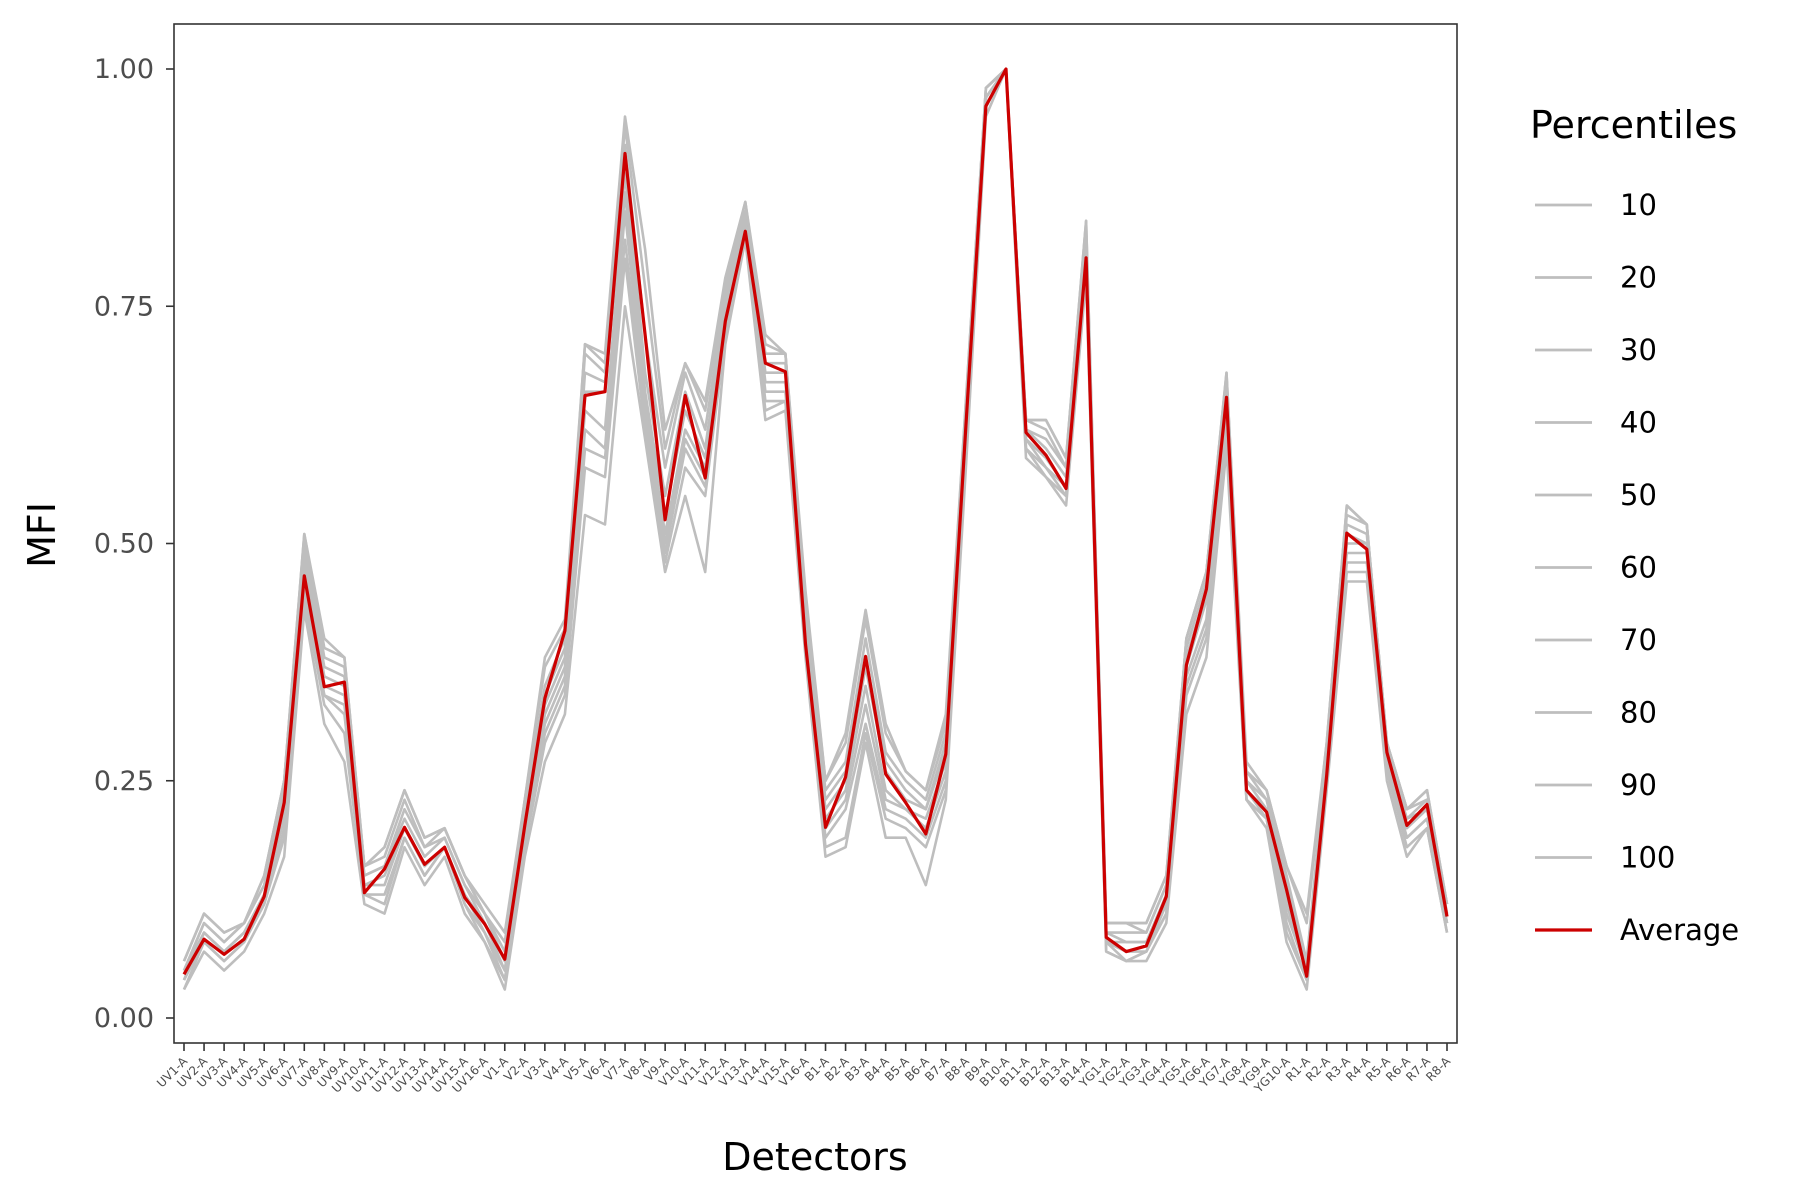  Describe the element at coordinates (124, 306) in the screenshot. I see `y-tick-label: 0.75` at that location.